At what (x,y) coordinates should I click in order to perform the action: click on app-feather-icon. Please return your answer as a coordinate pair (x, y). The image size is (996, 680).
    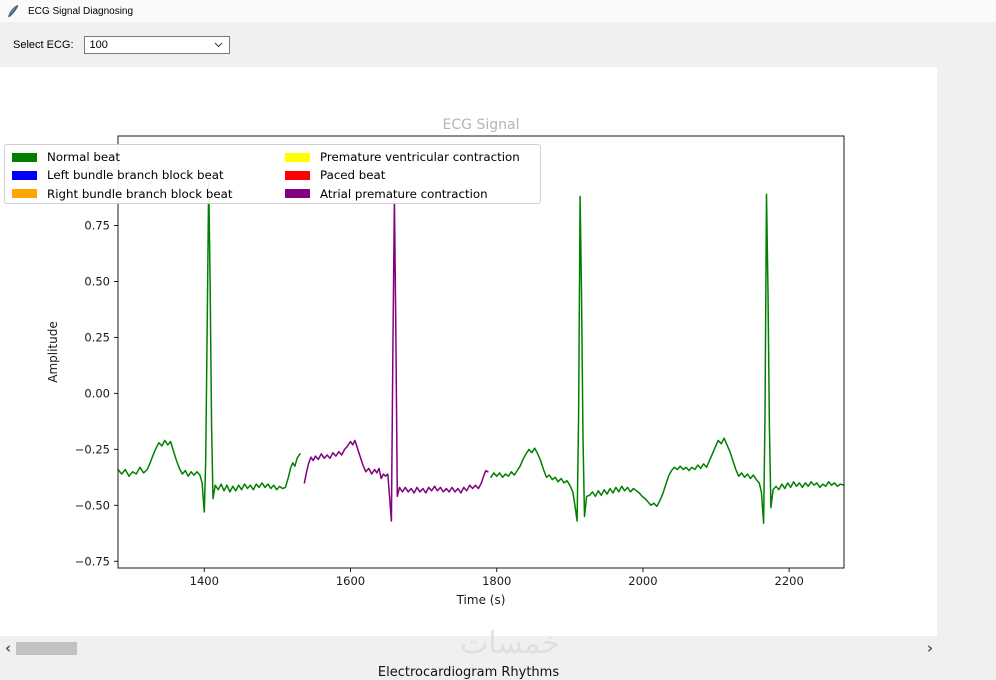
    Looking at the image, I should click on (13, 11).